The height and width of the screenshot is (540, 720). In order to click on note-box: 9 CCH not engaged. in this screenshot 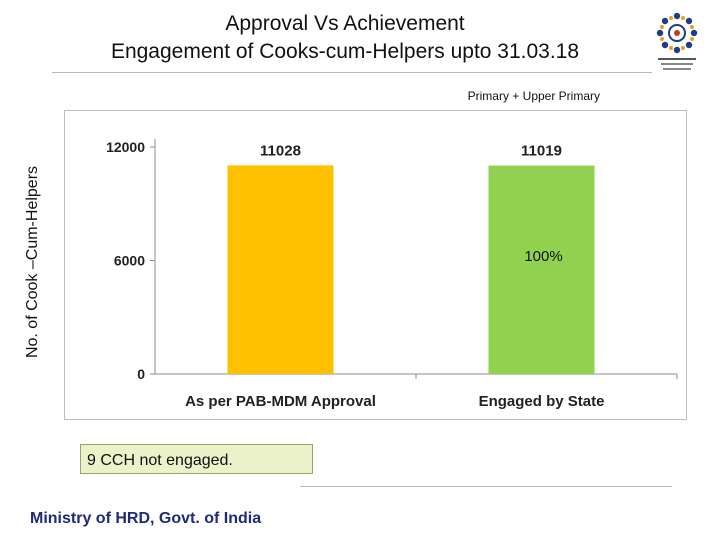, I will do `click(196, 459)`.